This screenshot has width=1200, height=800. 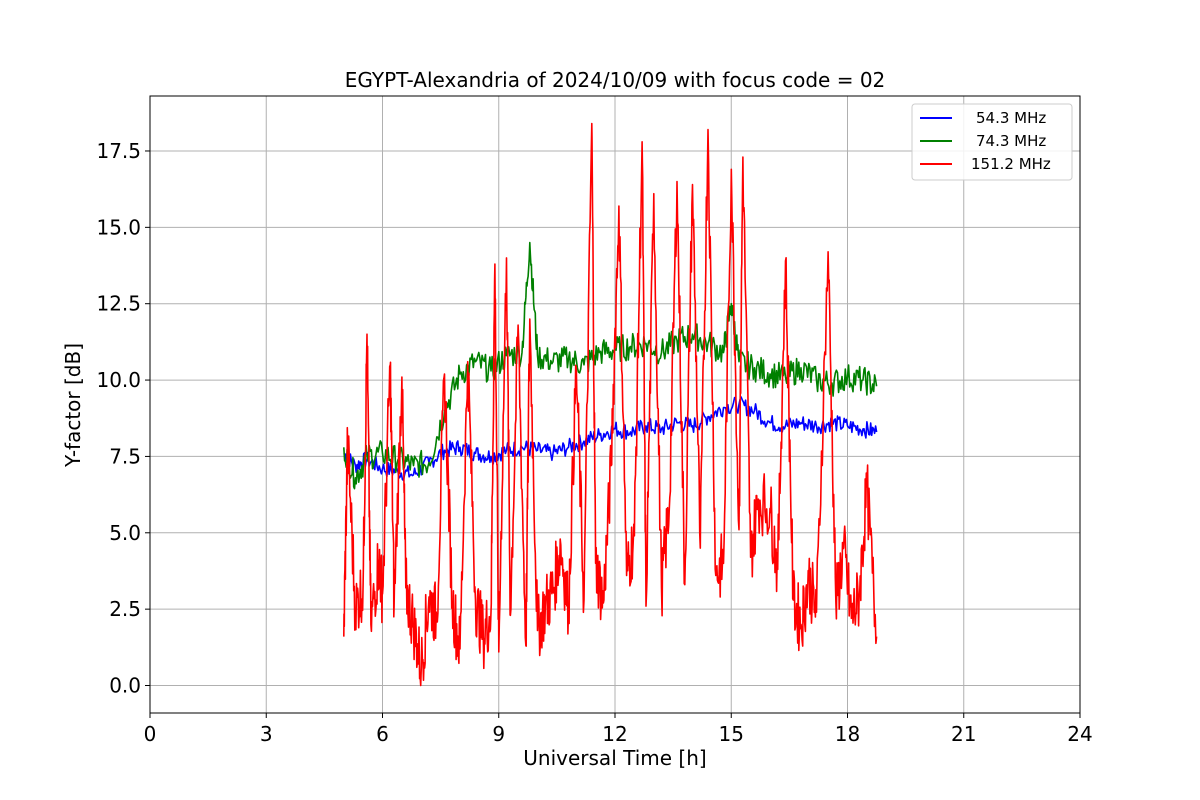 I want to click on y-tick-label: 2.5, so click(x=125, y=609).